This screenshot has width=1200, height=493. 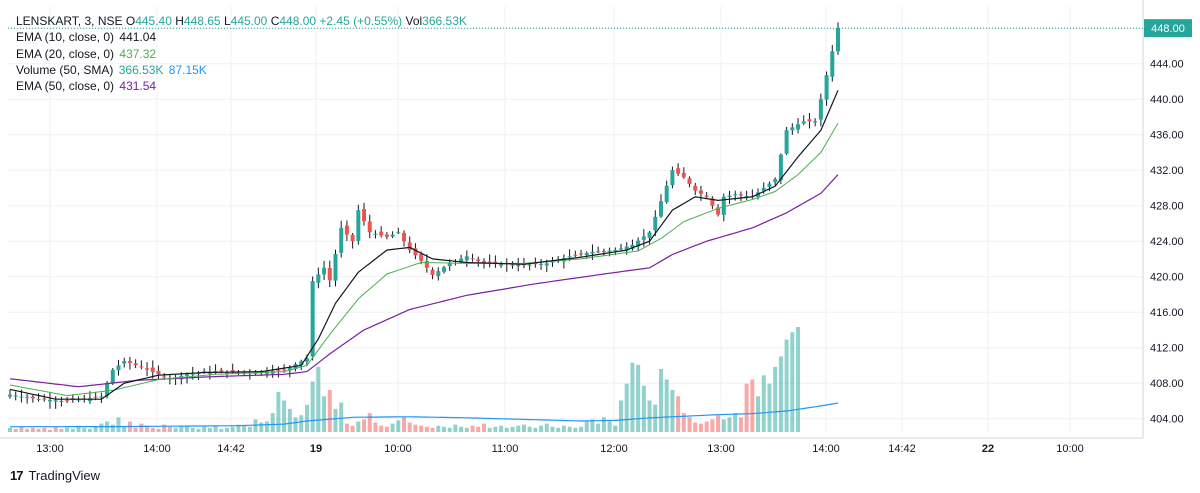 I want to click on brand-name: TradingView, so click(x=64, y=475).